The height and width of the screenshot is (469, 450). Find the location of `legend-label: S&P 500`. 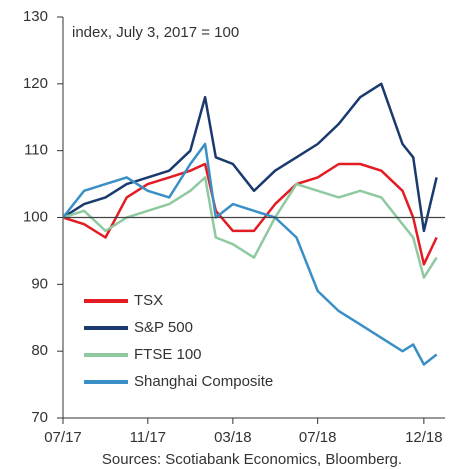

legend-label: S&P 500 is located at coordinates (163, 327).